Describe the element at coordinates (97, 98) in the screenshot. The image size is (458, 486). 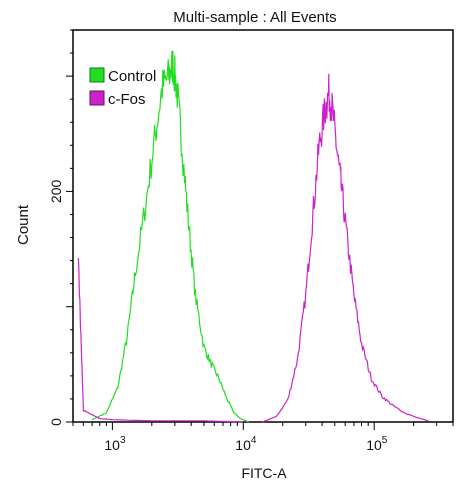
I see `legend-swatch-cfos` at that location.